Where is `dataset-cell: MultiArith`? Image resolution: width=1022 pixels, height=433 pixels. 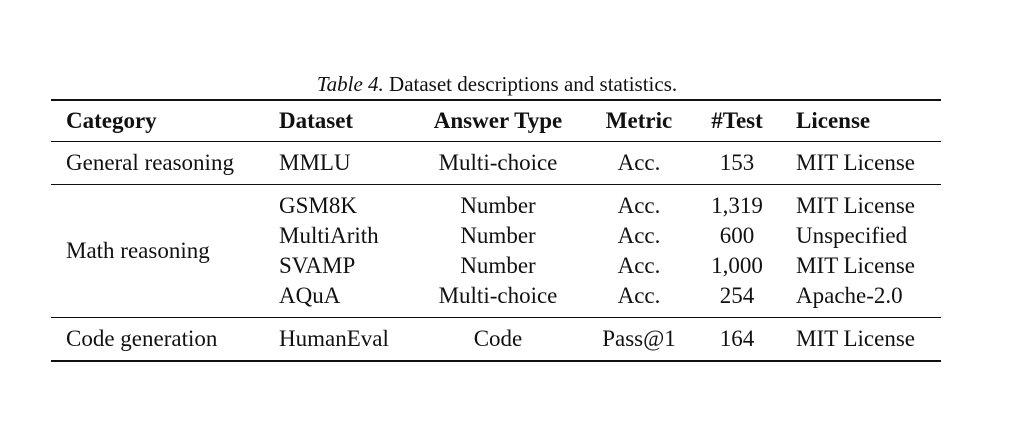
dataset-cell: MultiArith is located at coordinates (329, 235).